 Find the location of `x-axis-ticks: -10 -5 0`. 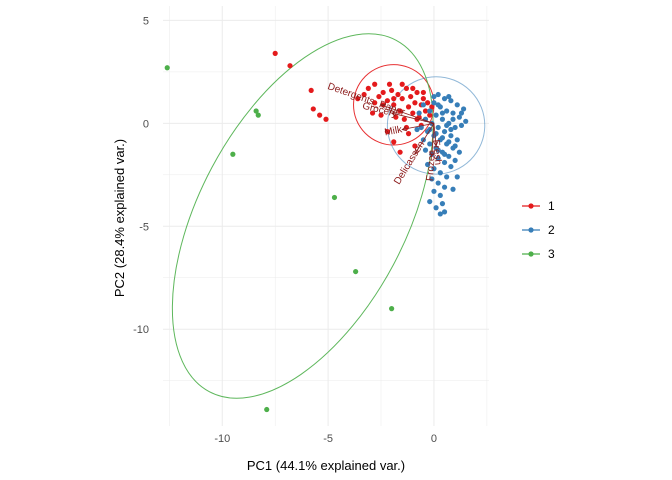

x-axis-ticks: -10 -5 0 is located at coordinates (325, 439).